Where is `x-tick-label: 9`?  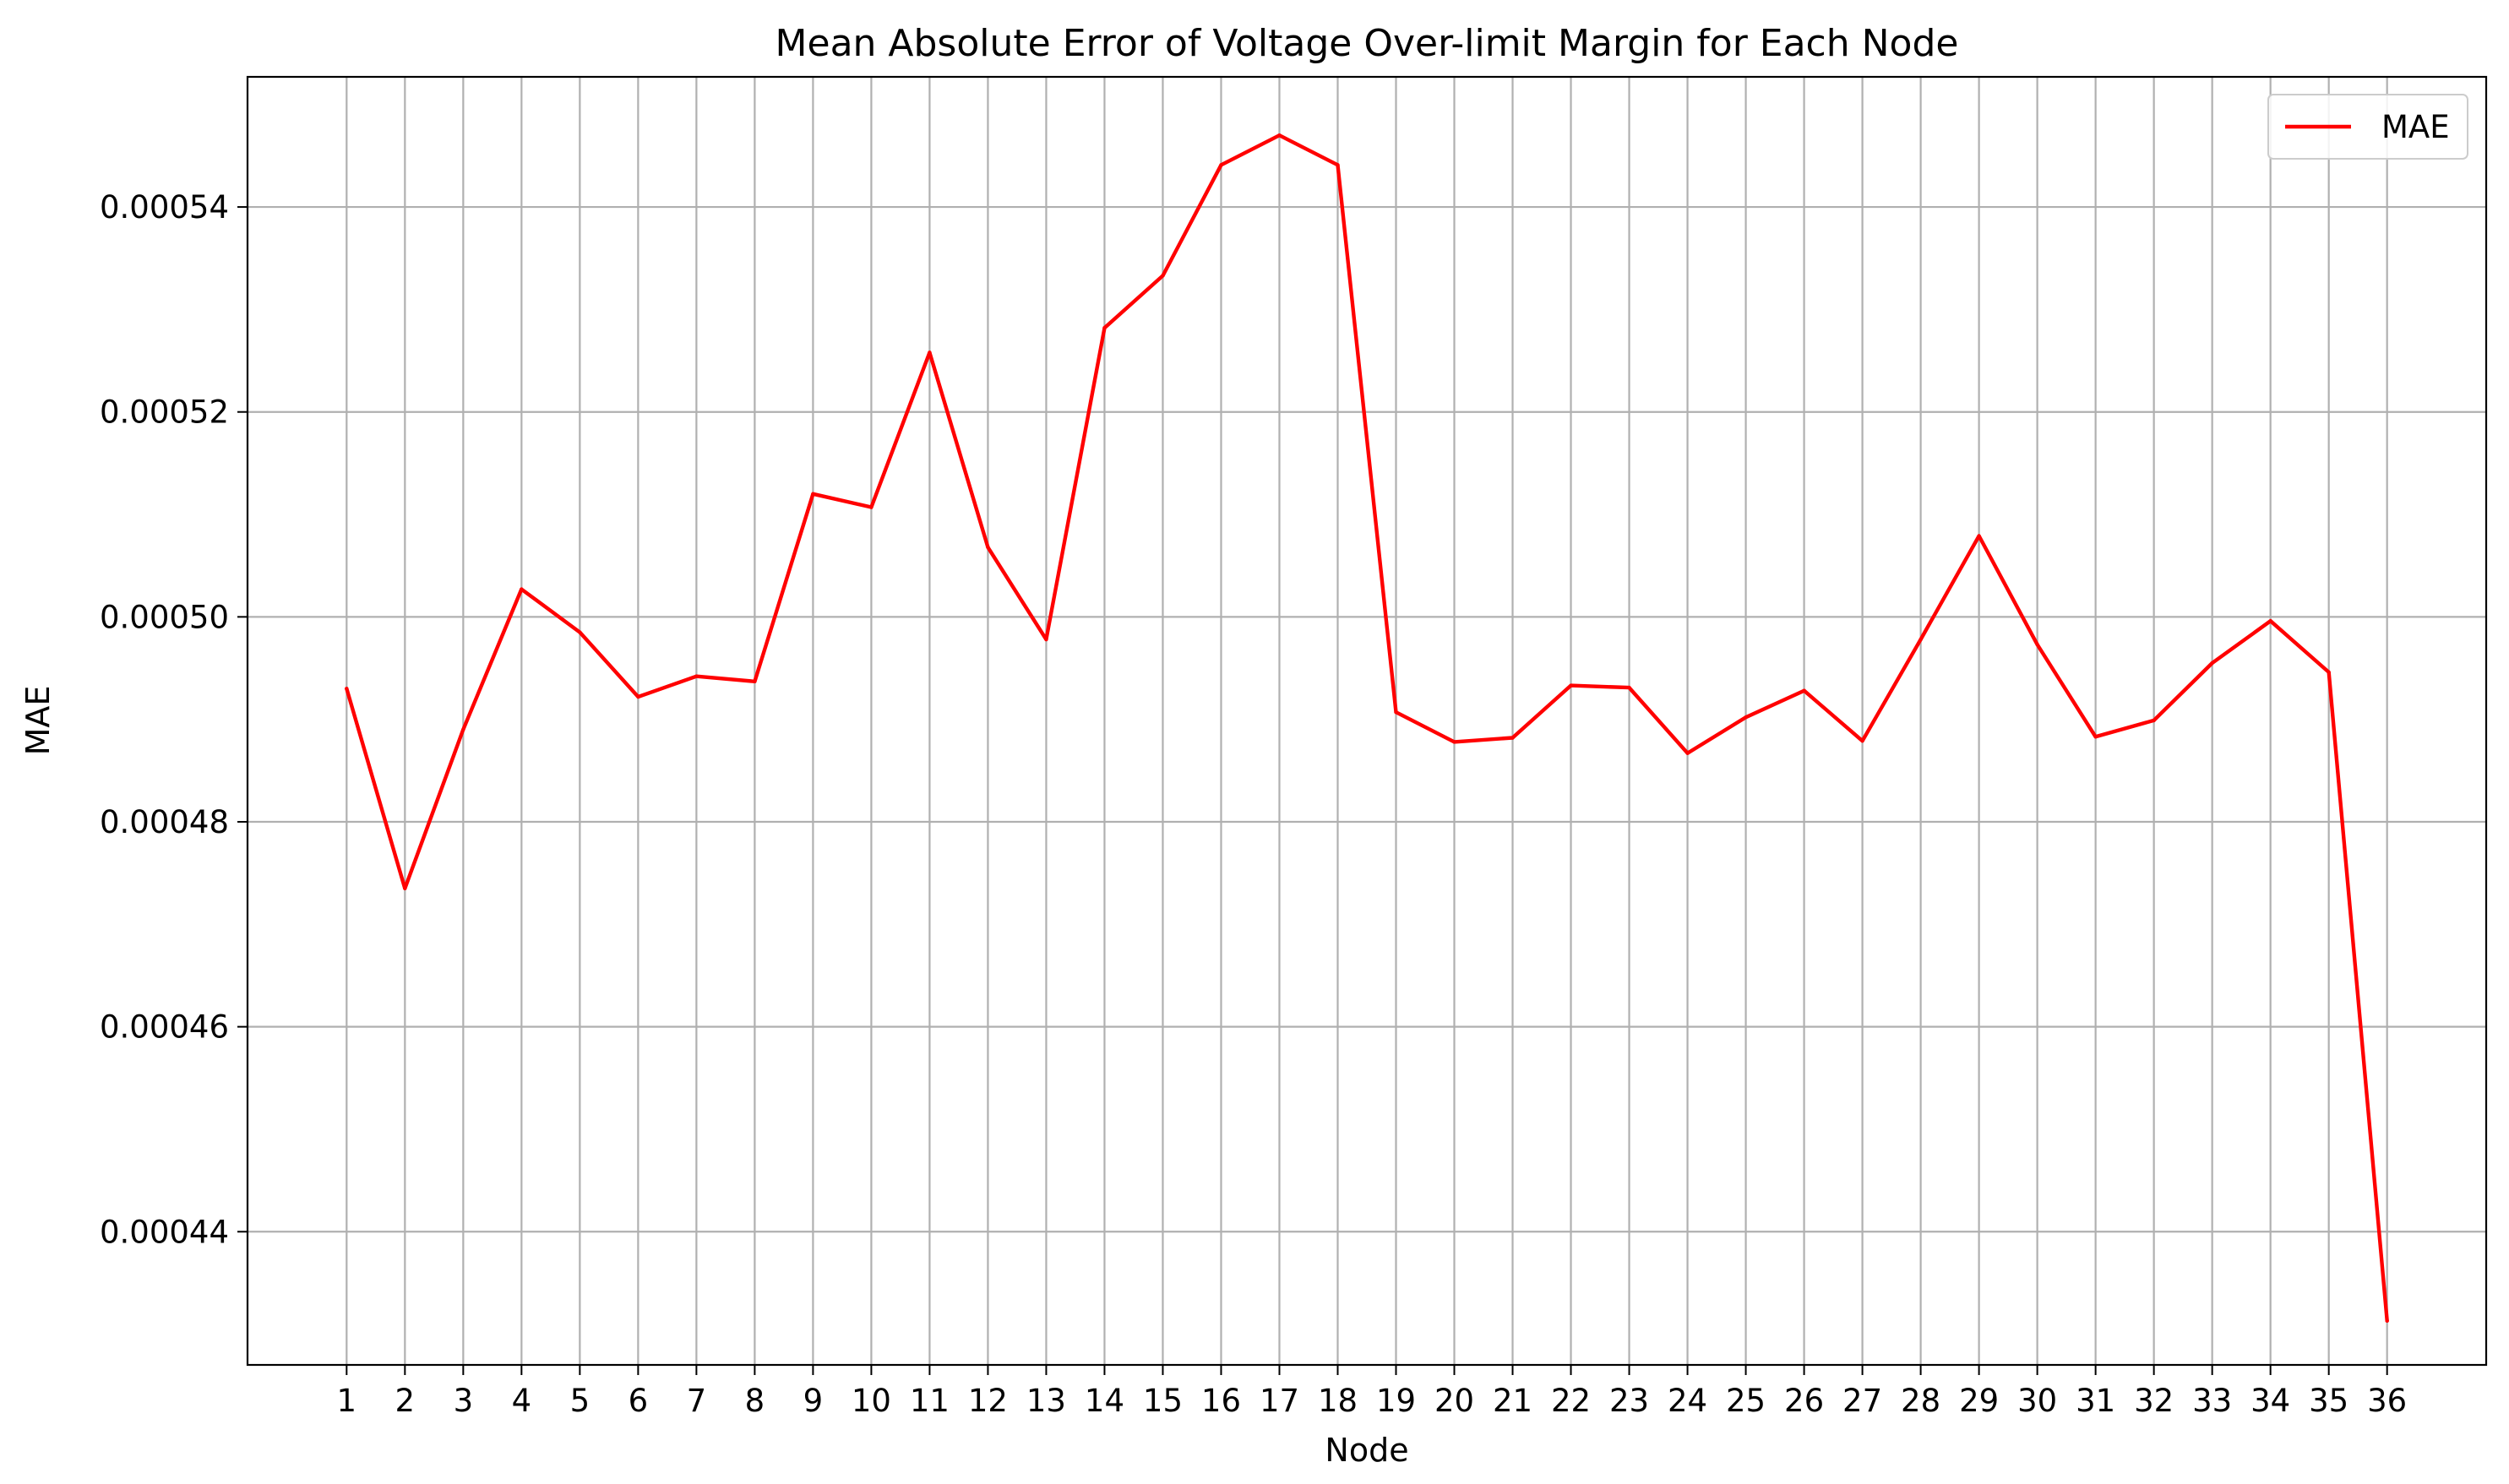
x-tick-label: 9 is located at coordinates (813, 1401).